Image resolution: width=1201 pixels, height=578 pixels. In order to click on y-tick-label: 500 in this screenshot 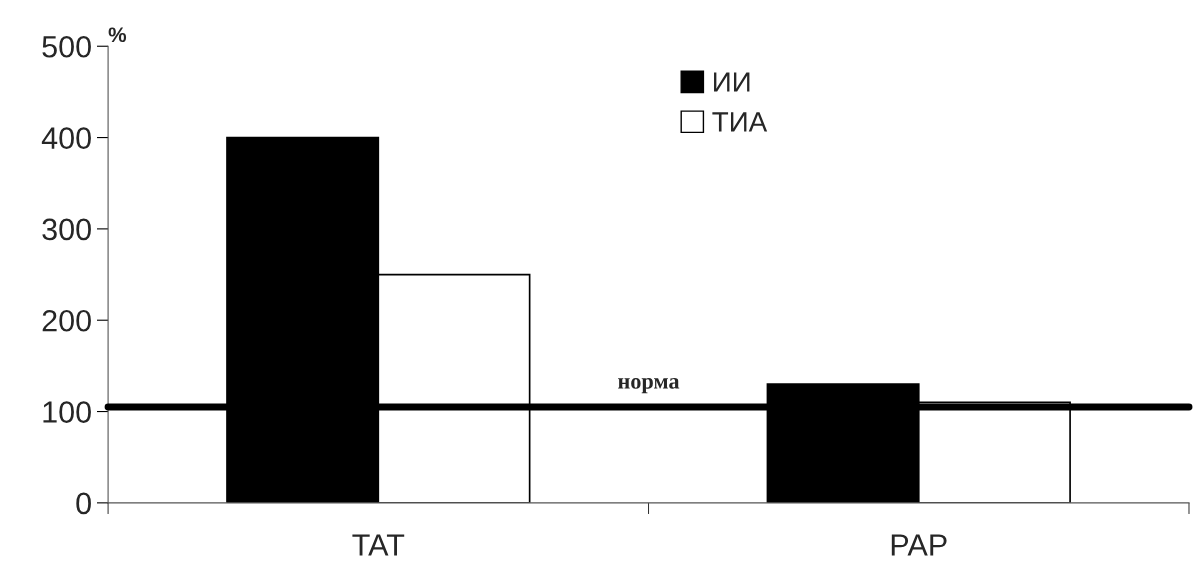, I will do `click(66, 46)`.